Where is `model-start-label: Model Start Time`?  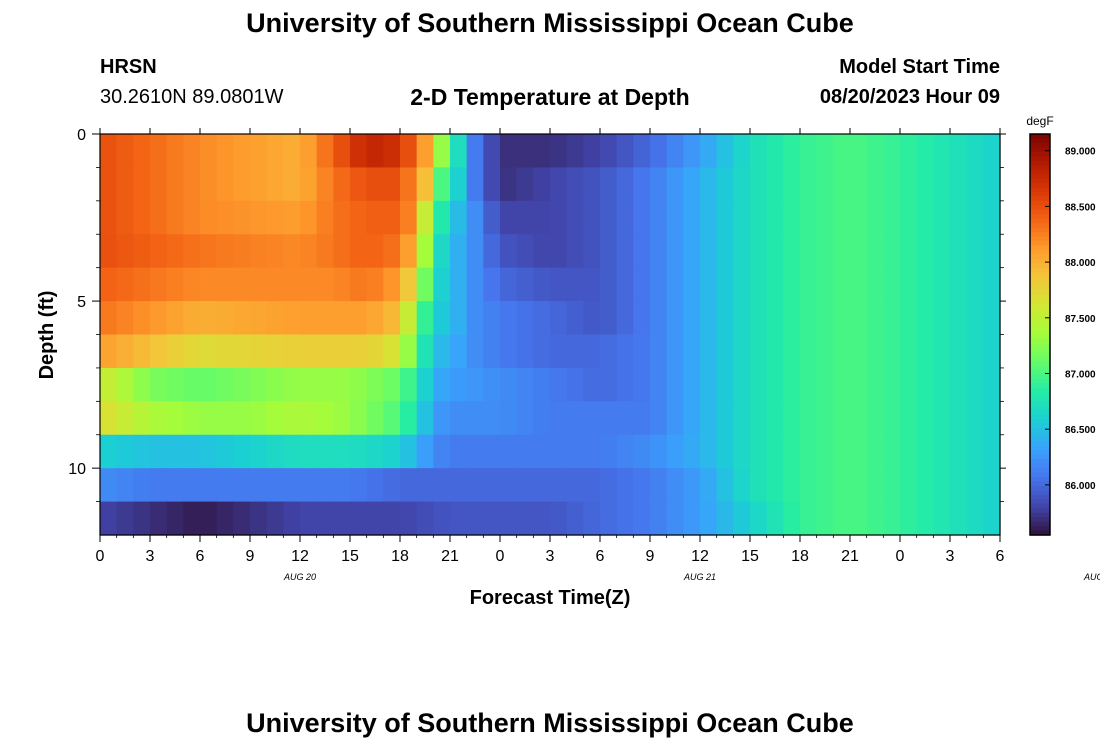 model-start-label: Model Start Time is located at coordinates (919, 67).